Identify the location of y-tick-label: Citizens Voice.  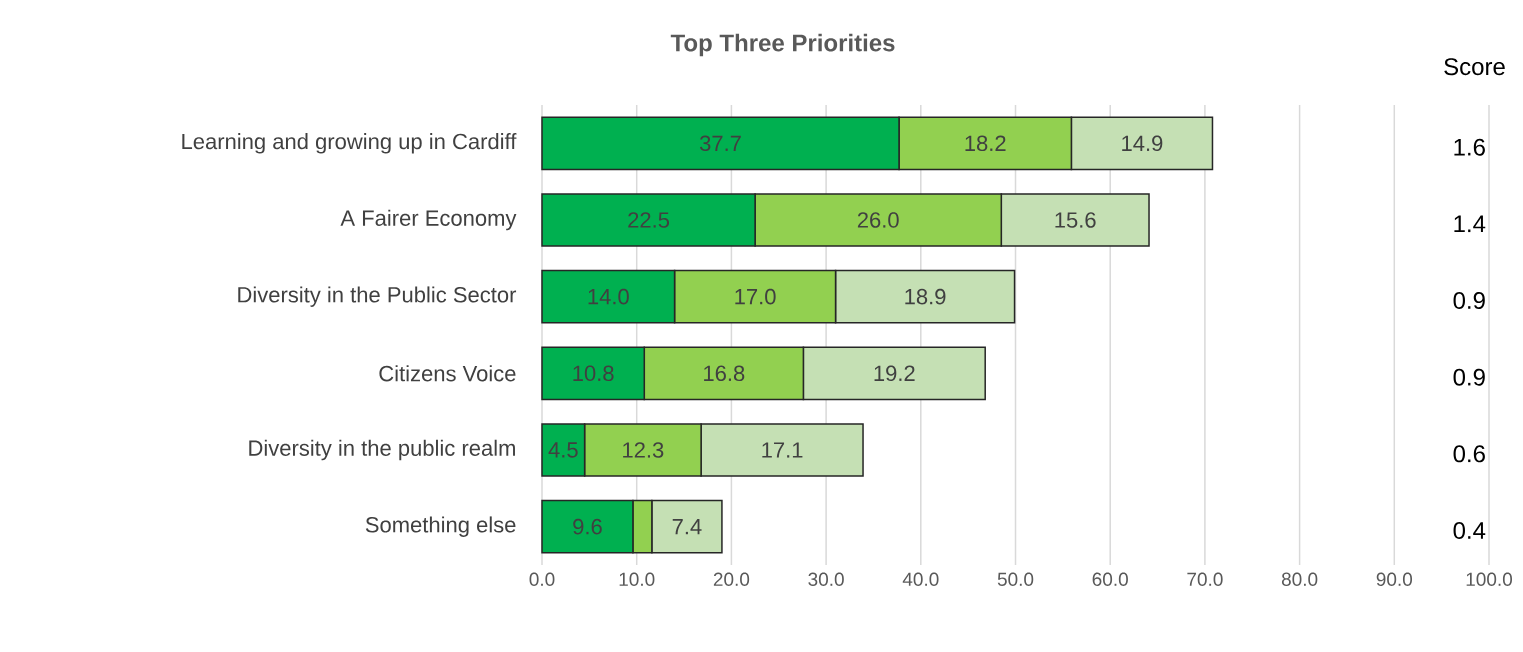
(447, 373).